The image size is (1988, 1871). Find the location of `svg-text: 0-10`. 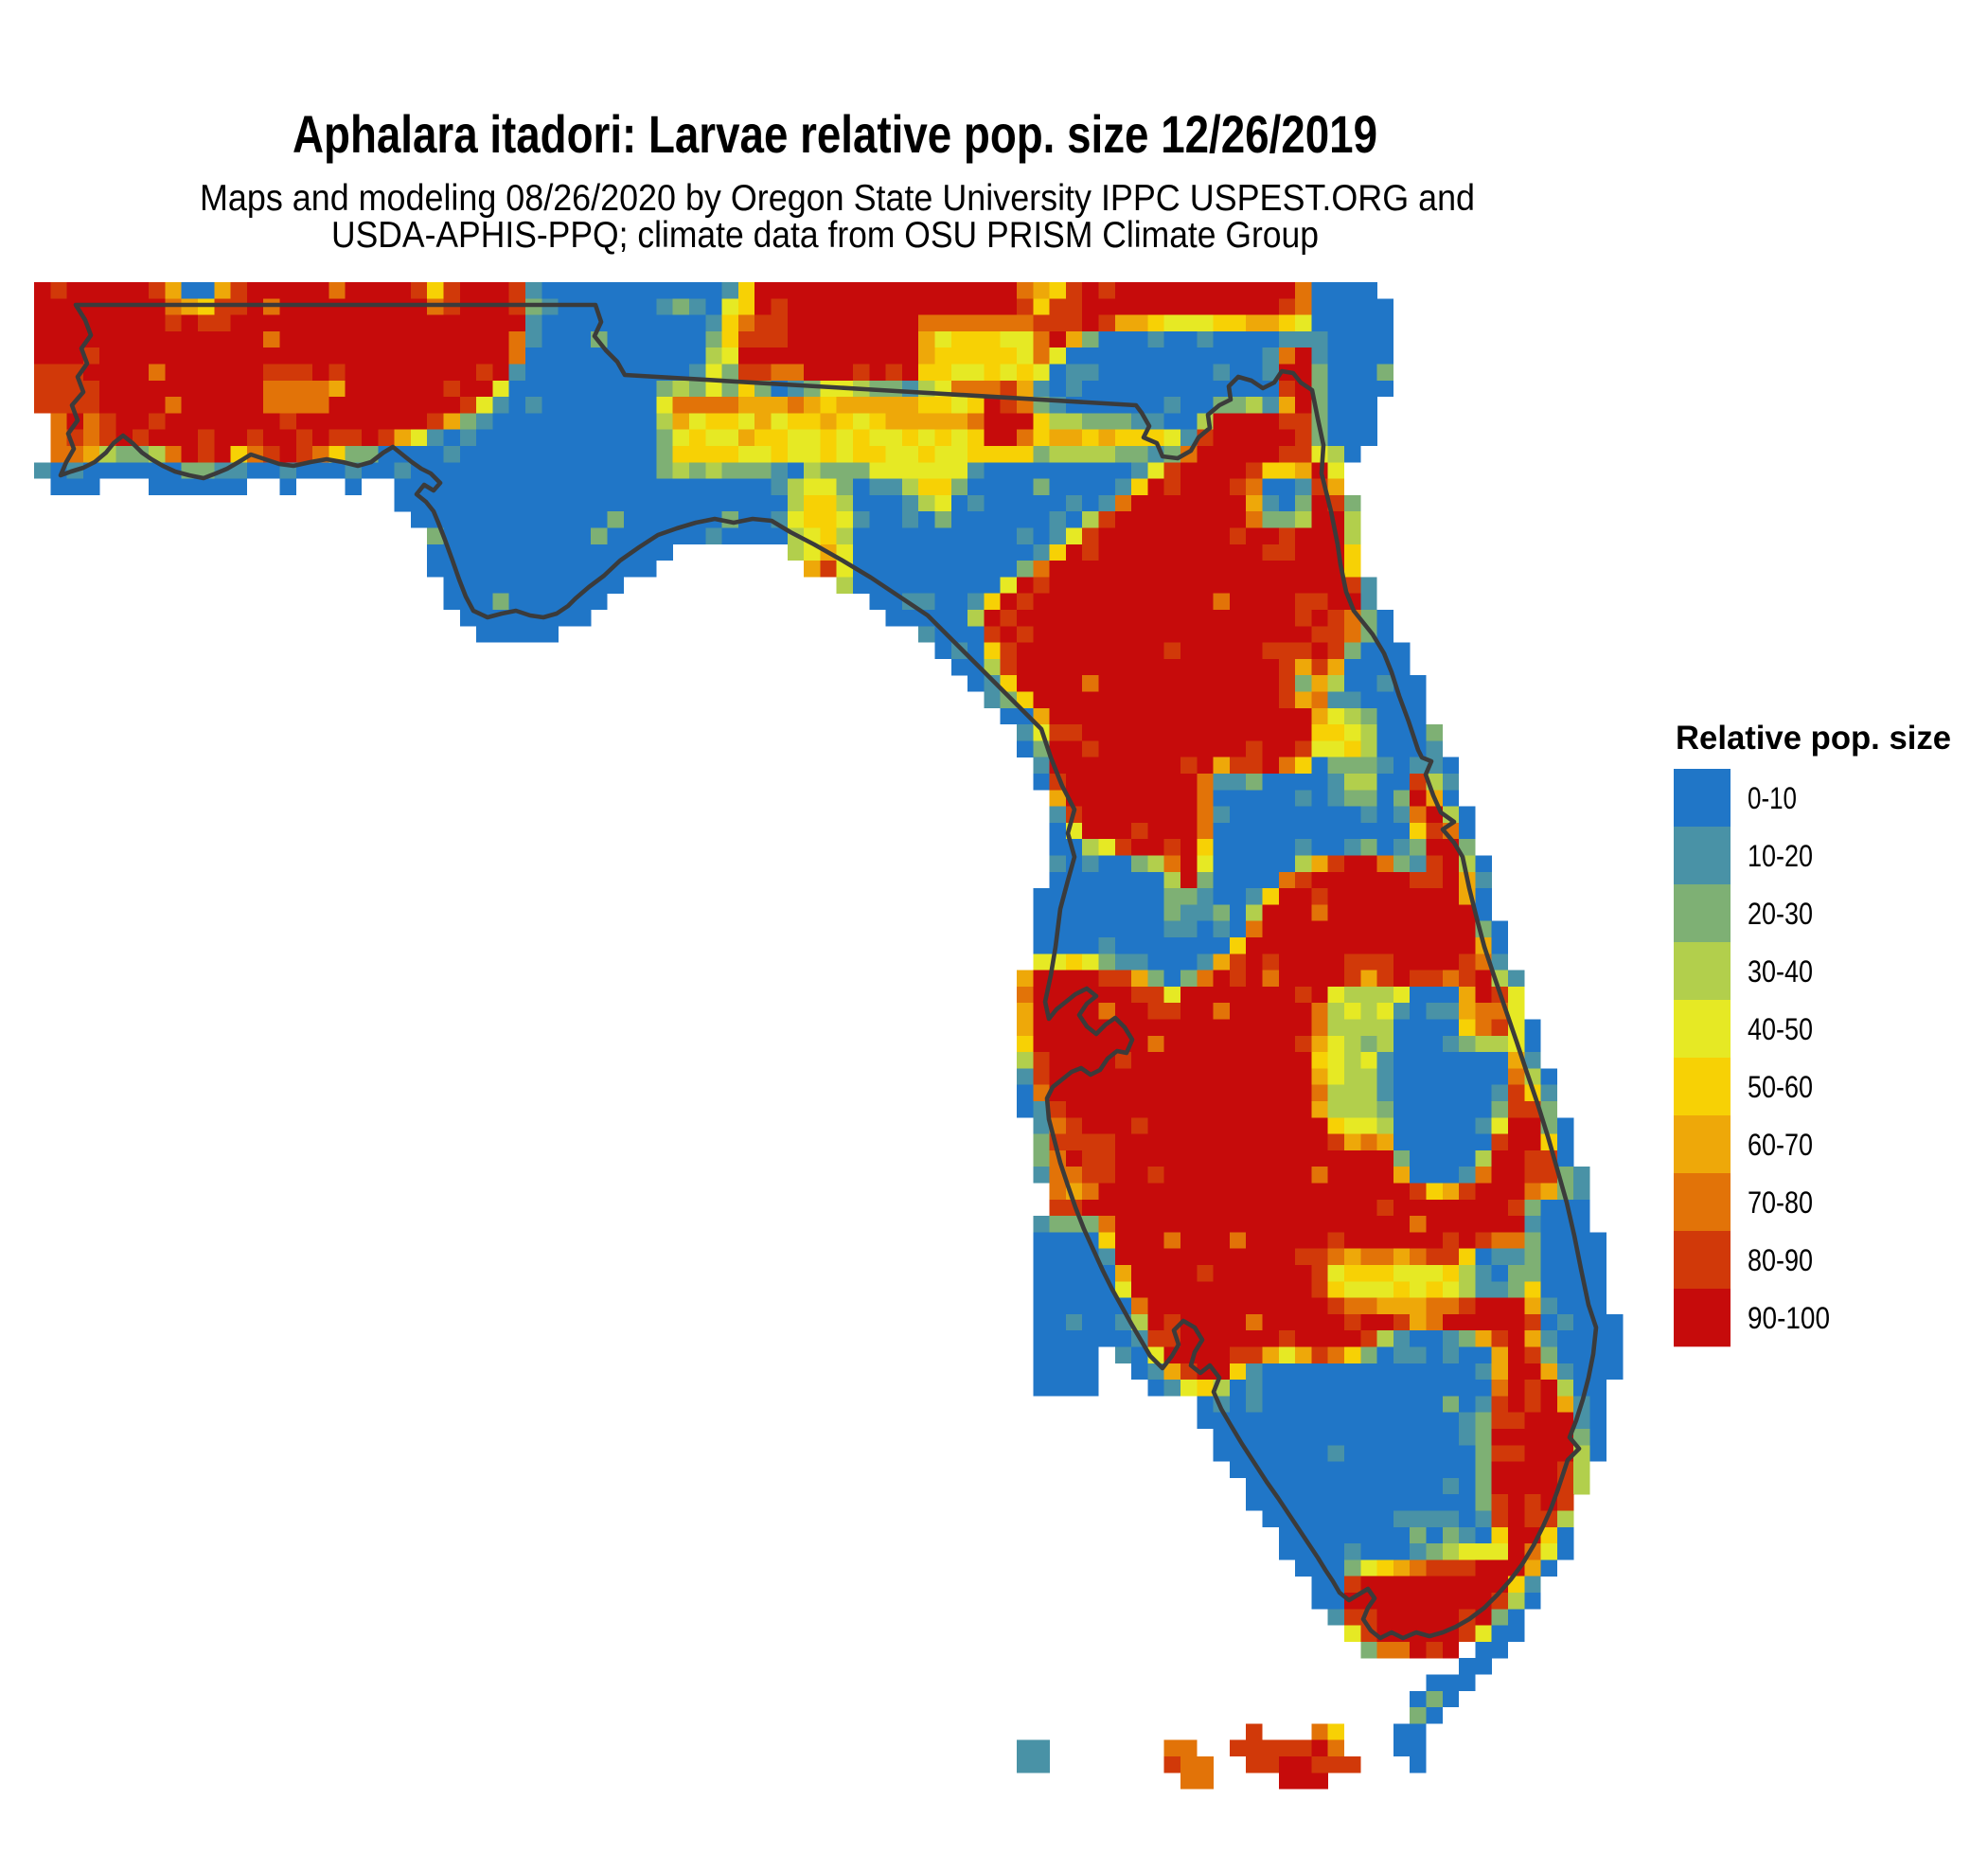

svg-text: 0-10 is located at coordinates (1772, 798).